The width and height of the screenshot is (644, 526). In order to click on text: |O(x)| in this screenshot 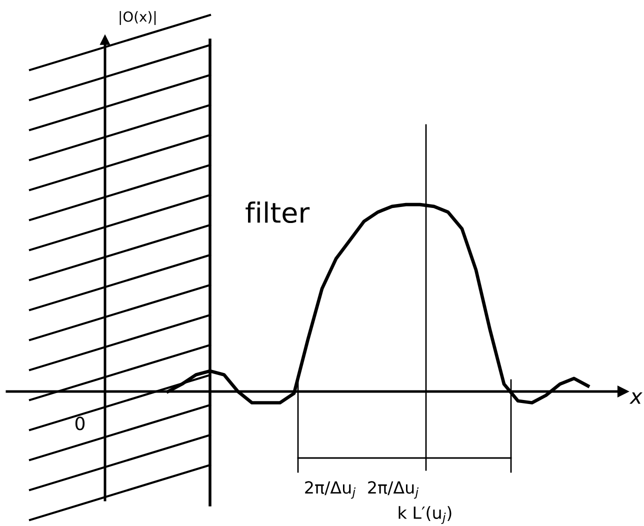, I will do `click(138, 18)`.